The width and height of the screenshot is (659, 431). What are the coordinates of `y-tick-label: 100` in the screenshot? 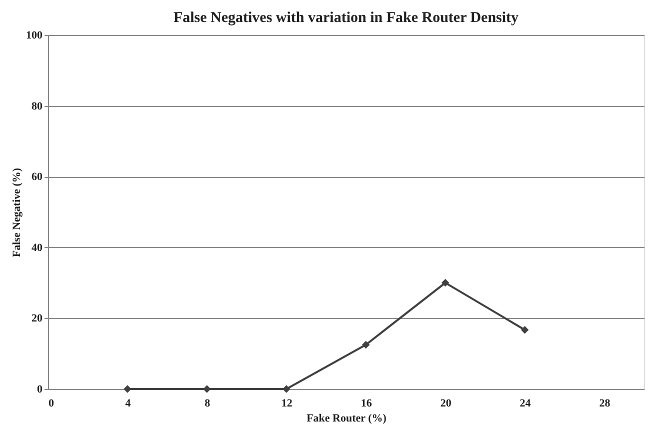 It's located at (34, 36).